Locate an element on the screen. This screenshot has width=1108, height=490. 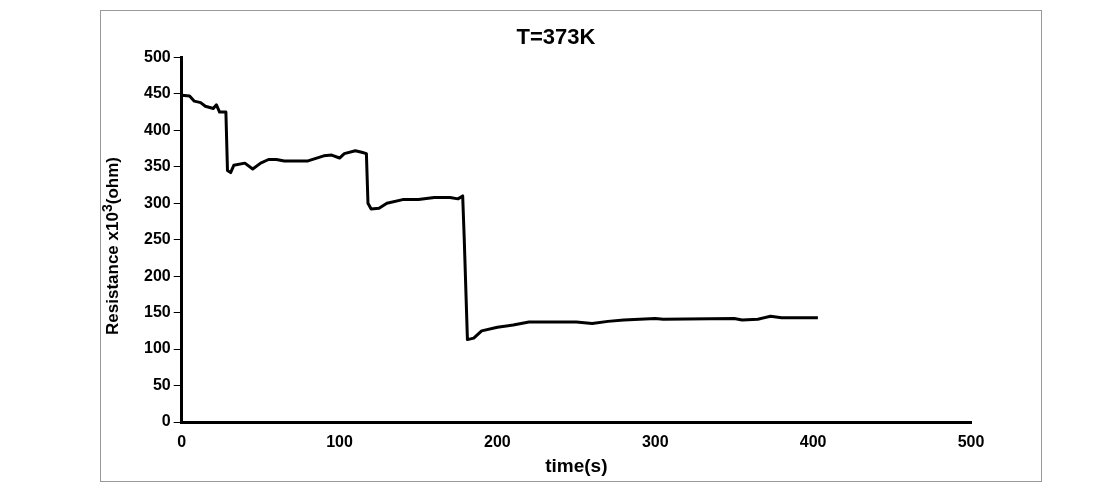
x-tick-label: 200 is located at coordinates (497, 442).